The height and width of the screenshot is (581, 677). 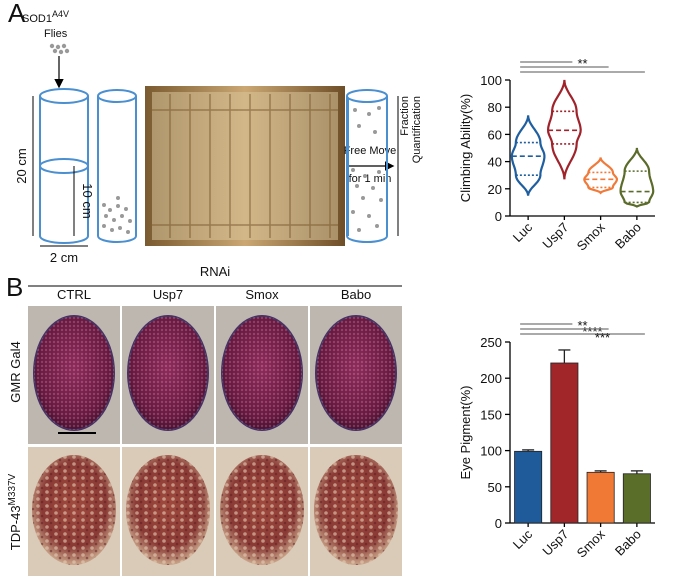 What do you see at coordinates (370, 179) in the screenshot?
I see `move-label: for 1 min` at bounding box center [370, 179].